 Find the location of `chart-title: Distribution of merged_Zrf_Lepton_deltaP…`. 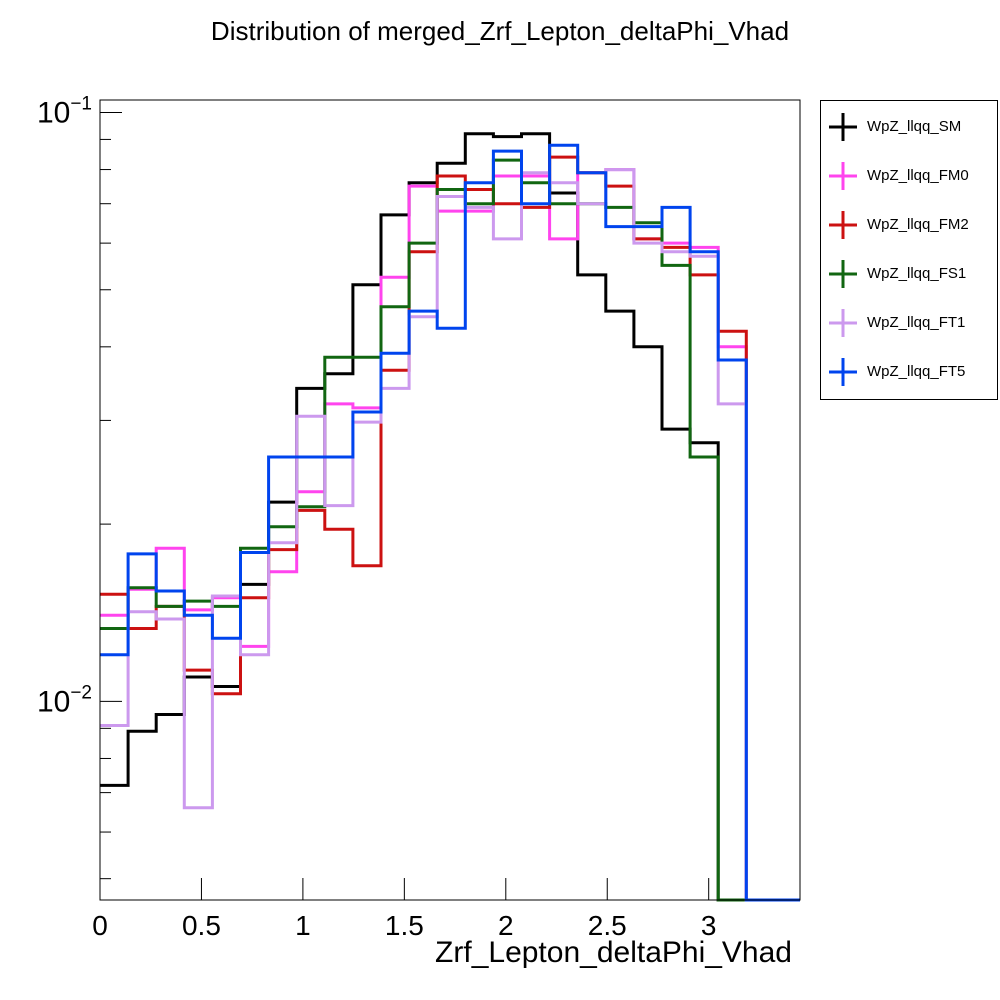

chart-title: Distribution of merged_Zrf_Lepton_deltaP… is located at coordinates (500, 31).